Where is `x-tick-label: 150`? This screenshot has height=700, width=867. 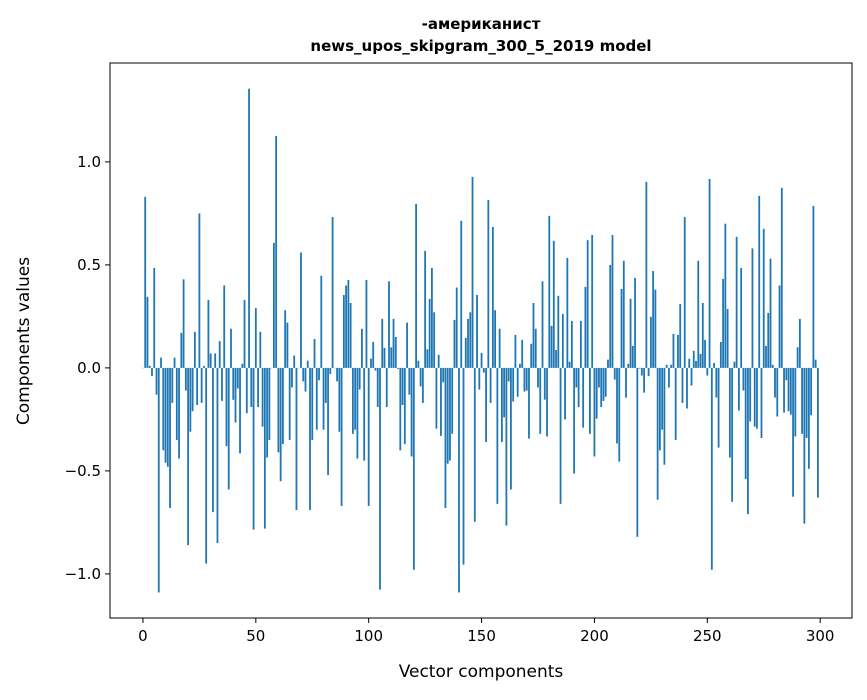
x-tick-label: 150 is located at coordinates (481, 636).